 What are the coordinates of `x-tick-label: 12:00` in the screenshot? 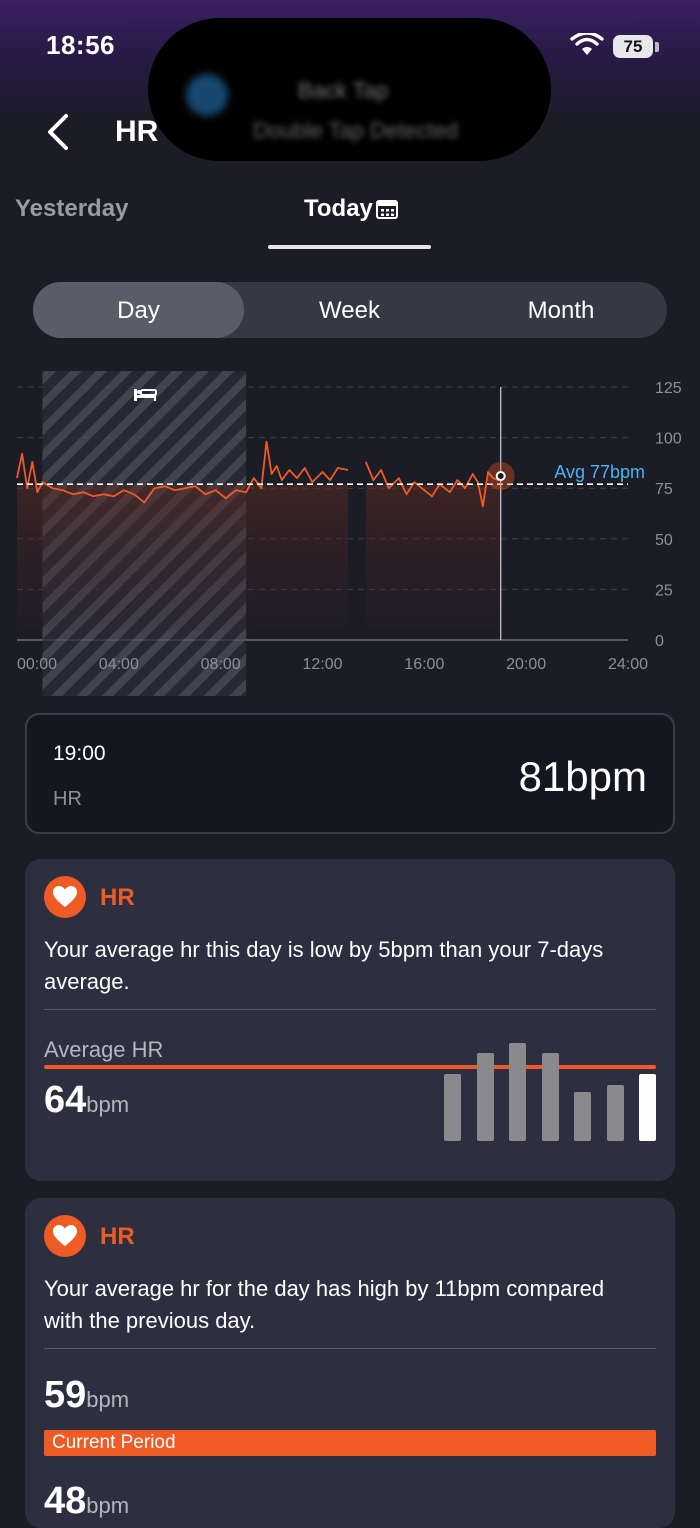 It's located at (322, 664).